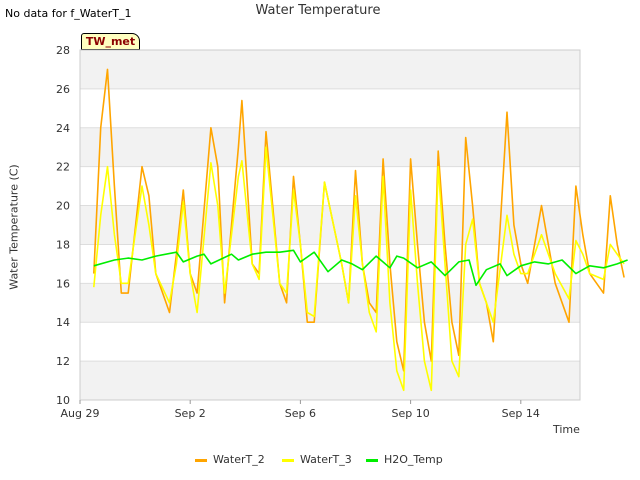  What do you see at coordinates (63, 128) in the screenshot?
I see `y-tick-label: 24` at bounding box center [63, 128].